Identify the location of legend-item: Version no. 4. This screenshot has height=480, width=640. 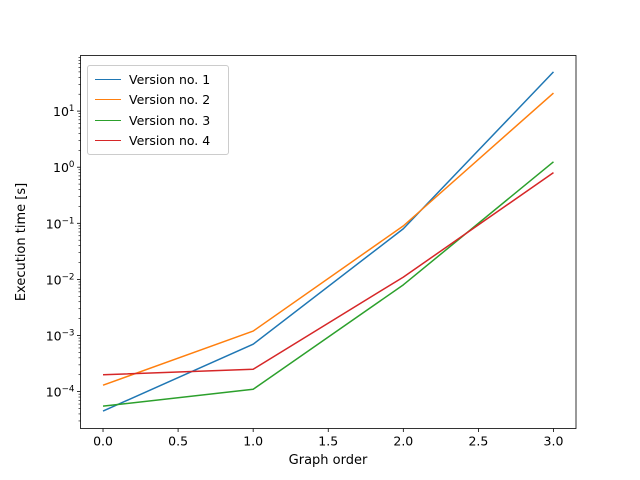
(158, 141).